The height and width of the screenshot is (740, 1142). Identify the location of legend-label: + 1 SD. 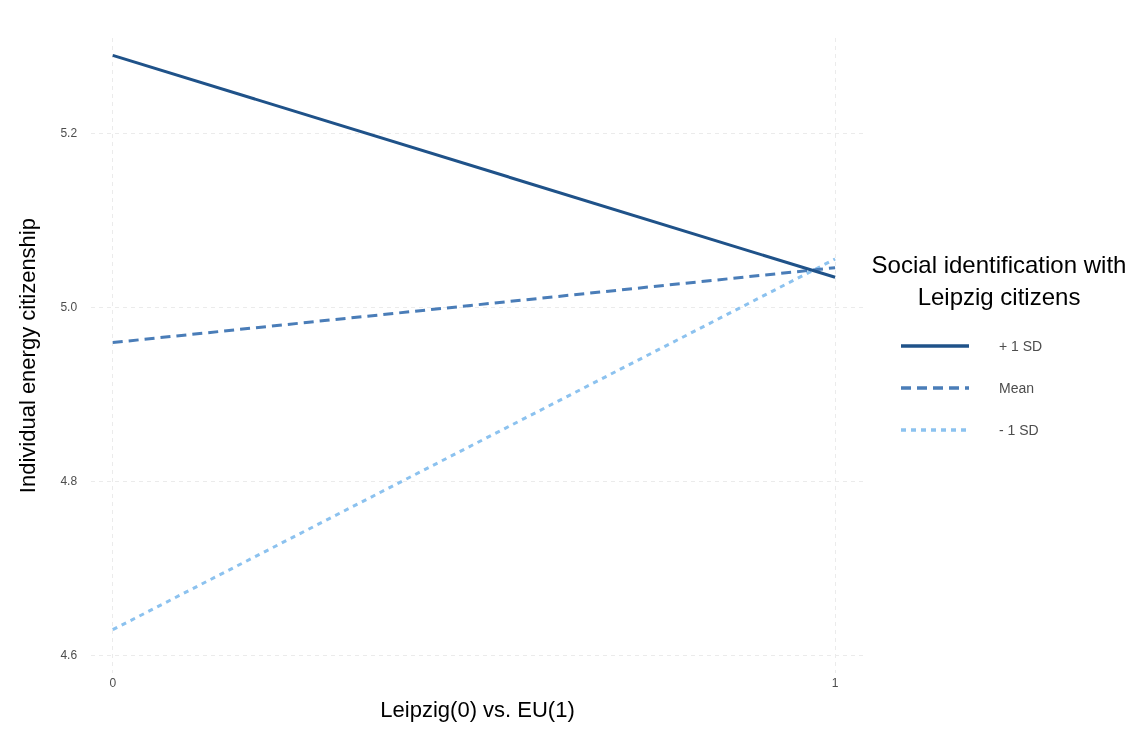
(1021, 346).